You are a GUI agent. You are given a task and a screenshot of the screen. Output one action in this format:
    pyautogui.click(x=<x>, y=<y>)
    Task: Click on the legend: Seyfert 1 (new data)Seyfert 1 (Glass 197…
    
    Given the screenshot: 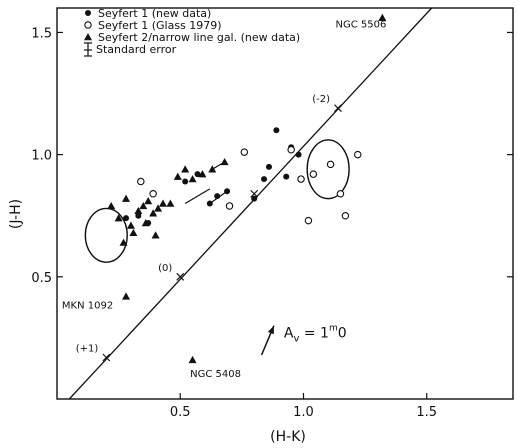 What is the action you would take?
    pyautogui.click(x=192, y=32)
    